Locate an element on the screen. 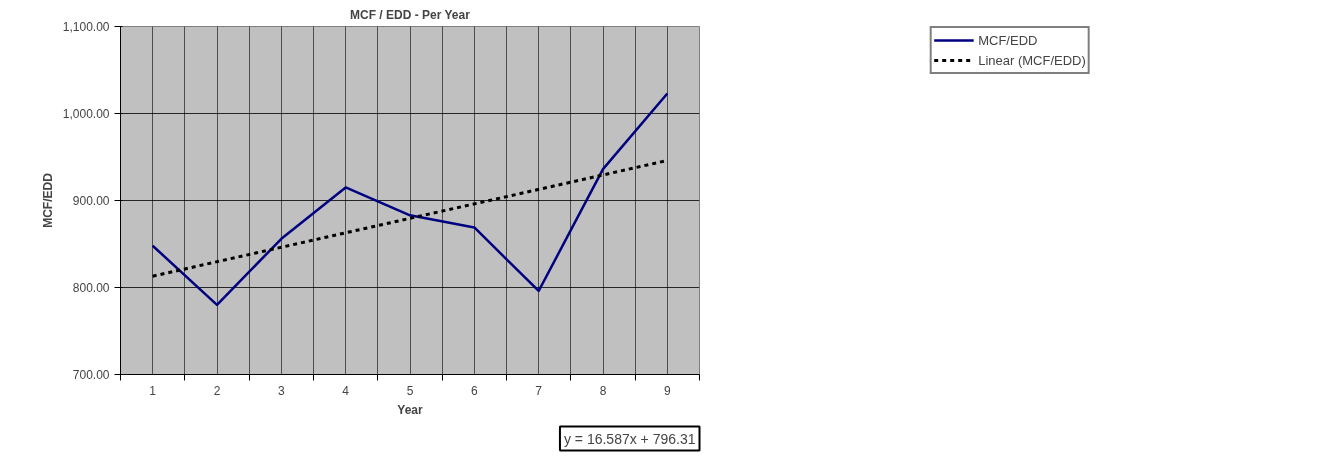  x-tick-label: 1 is located at coordinates (153, 390).